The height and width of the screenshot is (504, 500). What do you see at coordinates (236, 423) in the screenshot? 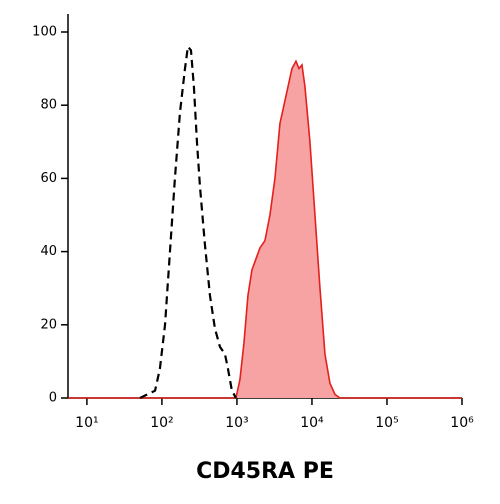
I see `x-tick-label: 10³` at bounding box center [236, 423].